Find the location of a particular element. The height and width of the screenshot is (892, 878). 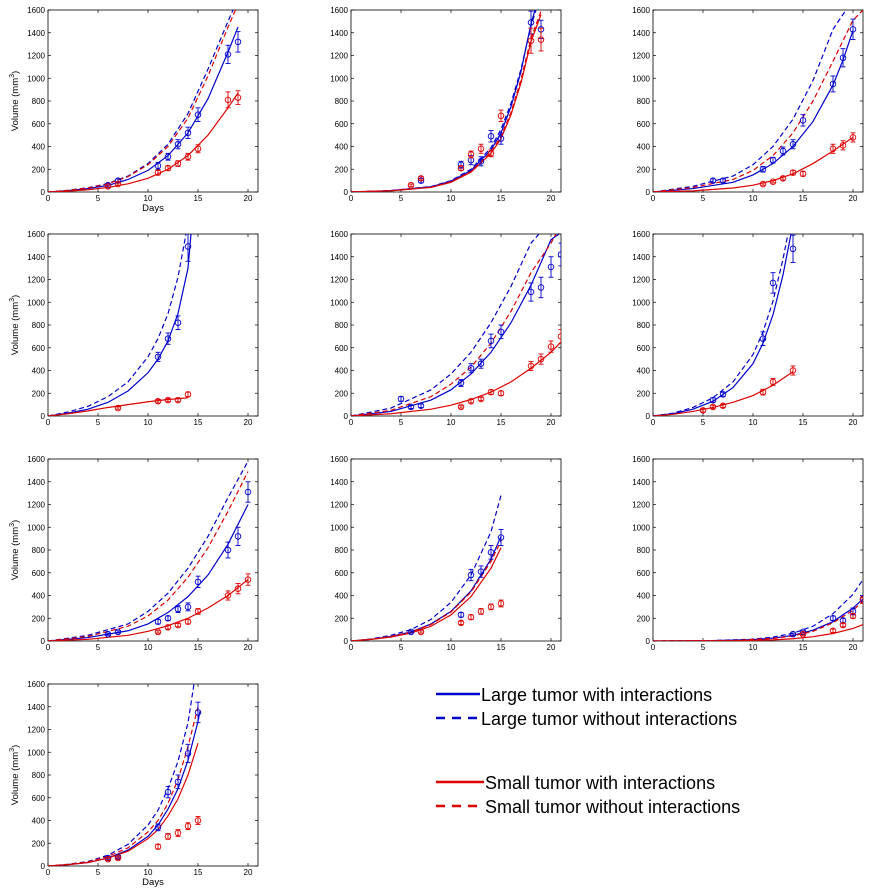

x-tick-label: 5 is located at coordinates (98, 198).